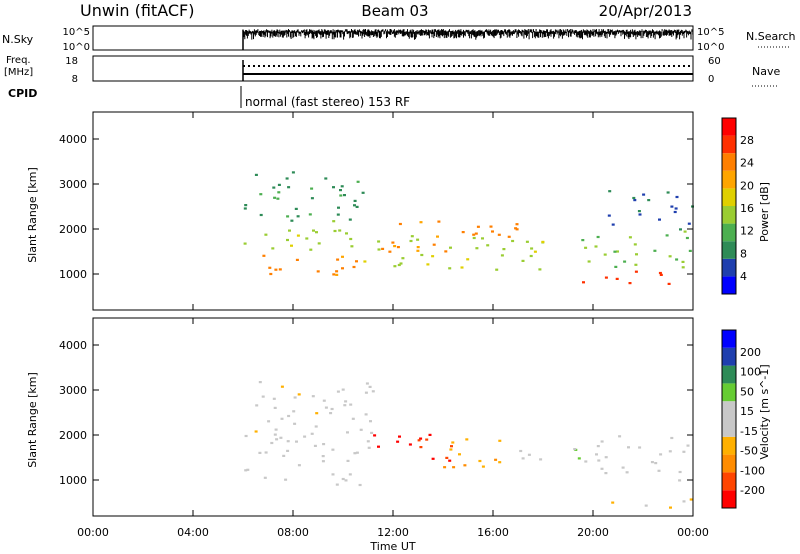 This screenshot has height=554, width=800. I want to click on x-tick-label: 12:00, so click(393, 532).